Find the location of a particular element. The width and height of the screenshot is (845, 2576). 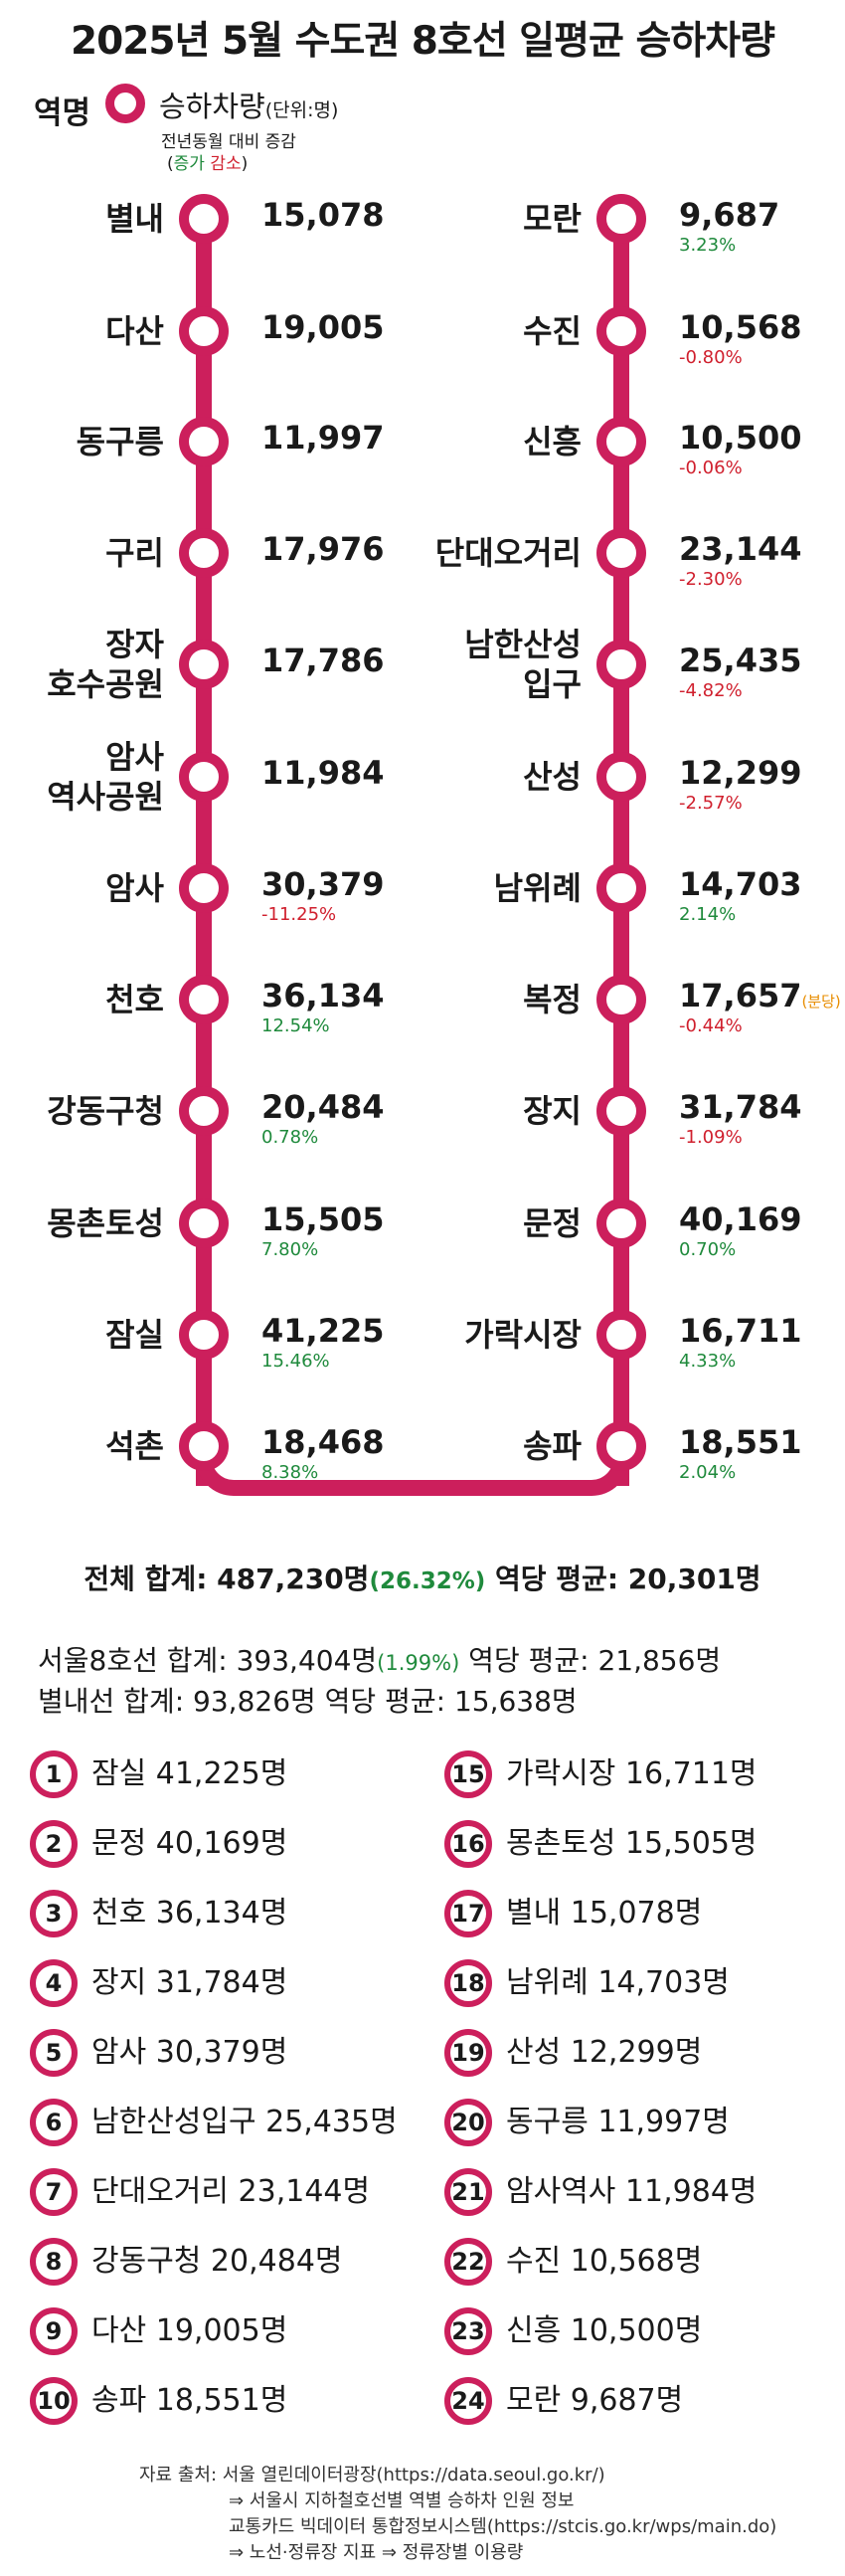

right-station-name: 수진 is located at coordinates (553, 331).